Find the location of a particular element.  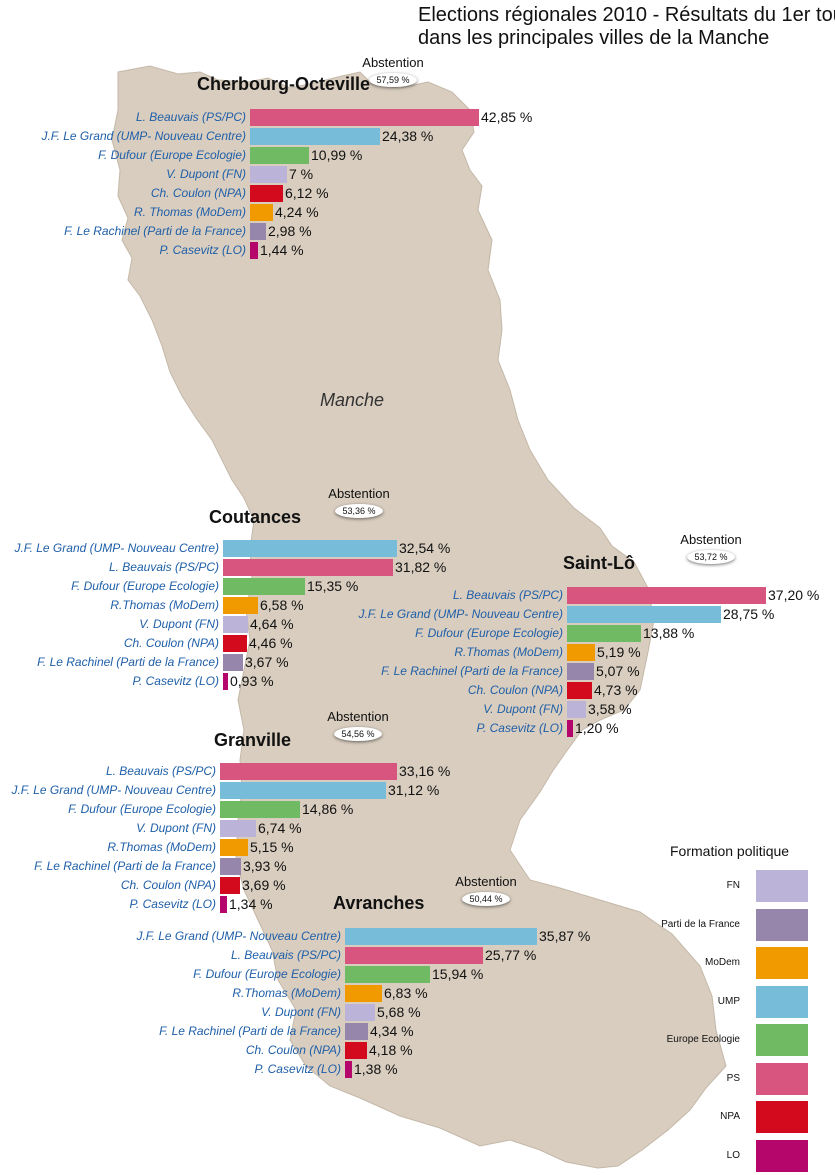

value-label: 1,20 % is located at coordinates (597, 728).